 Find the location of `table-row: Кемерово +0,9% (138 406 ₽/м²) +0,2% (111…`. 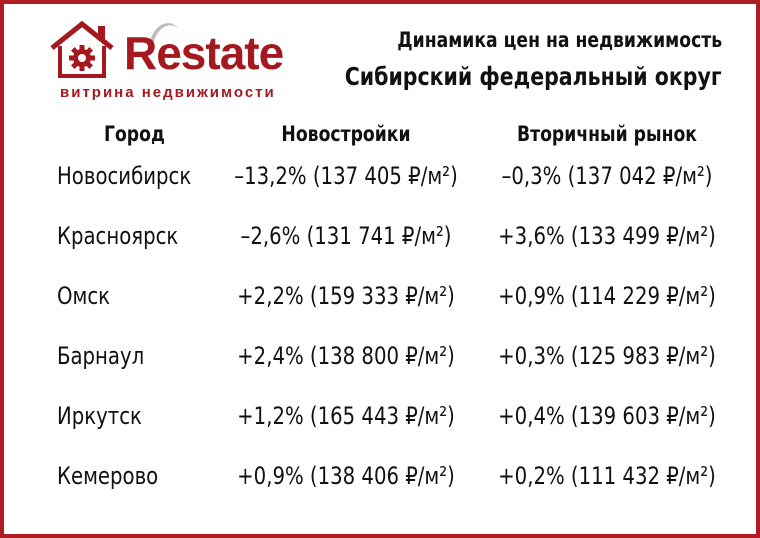

table-row: Кемерово +0,9% (138 406 ₽/м²) +0,2% (111… is located at coordinates (382, 492).